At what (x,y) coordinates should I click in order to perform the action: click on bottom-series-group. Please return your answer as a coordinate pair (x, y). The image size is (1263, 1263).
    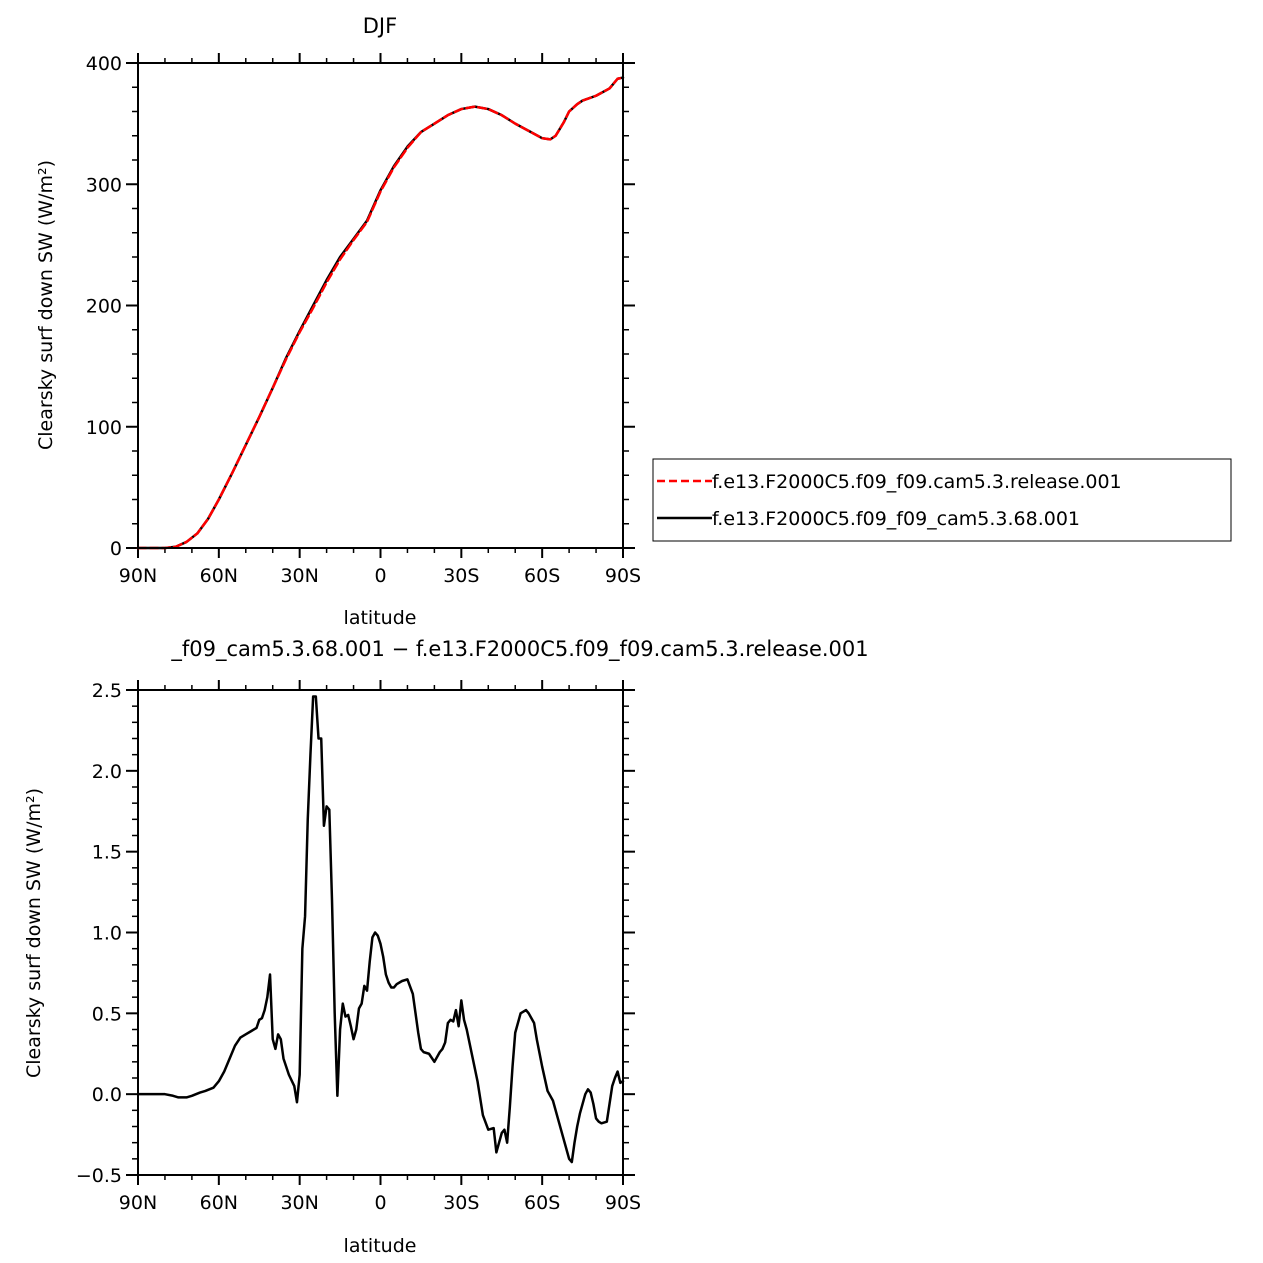
    Looking at the image, I should click on (380, 929).